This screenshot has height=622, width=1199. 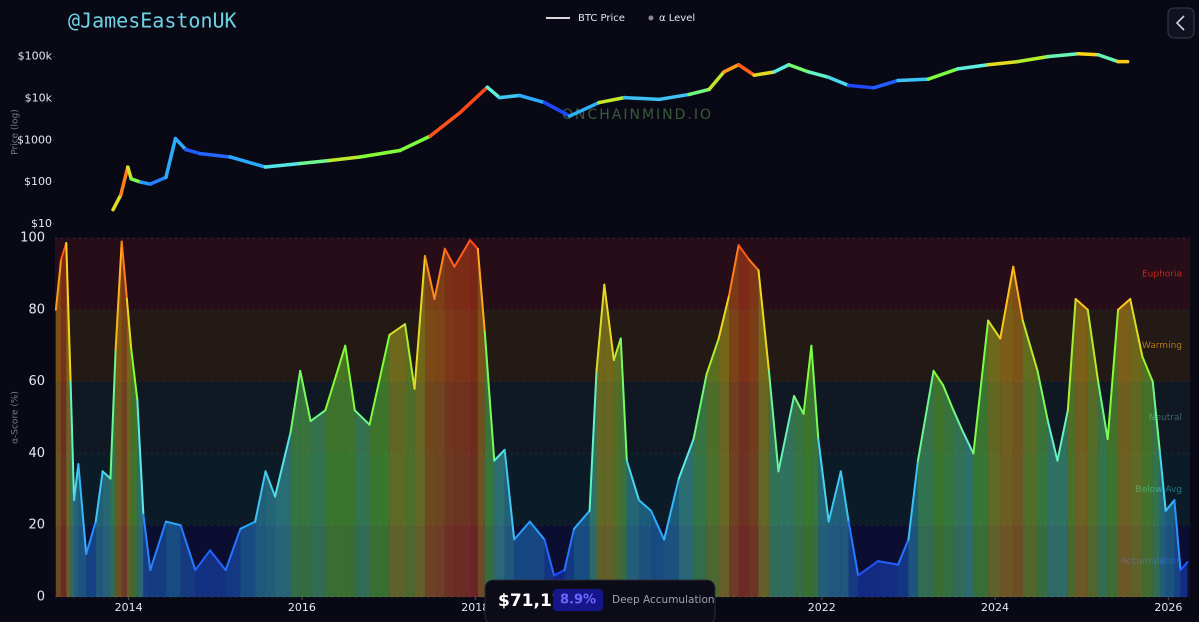 I want to click on chevron-icon, so click(x=1180, y=23).